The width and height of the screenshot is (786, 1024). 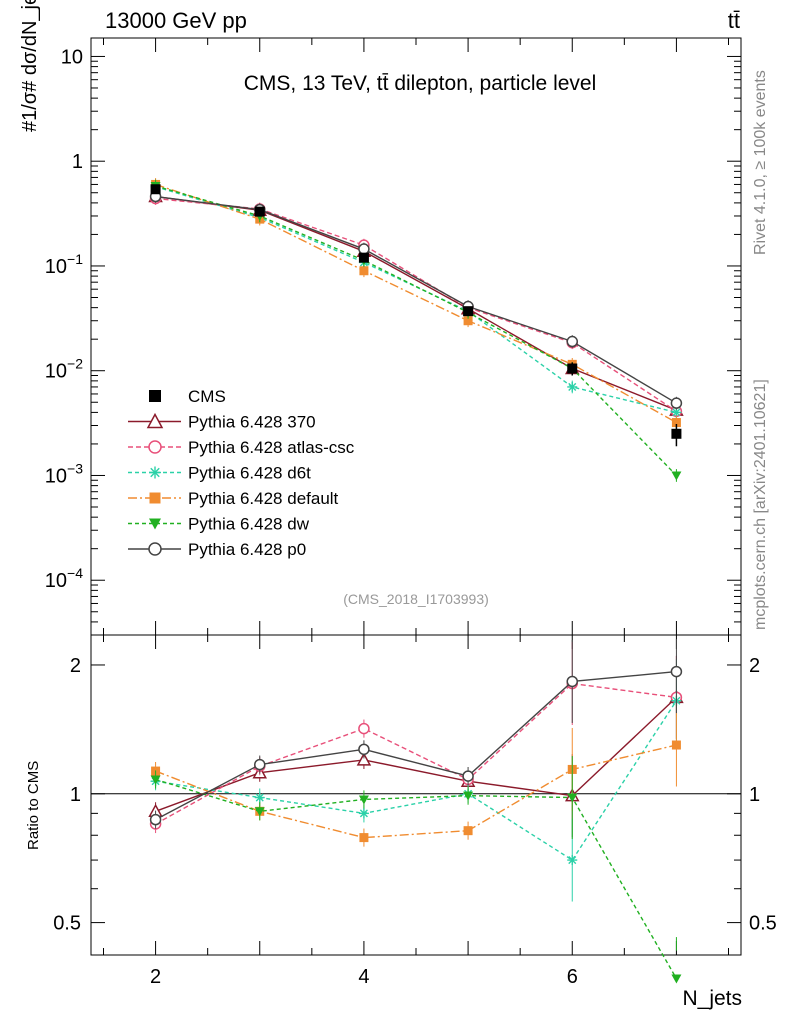 What do you see at coordinates (754, 666) in the screenshot?
I see `ratio-y-tick-label-right: 2` at bounding box center [754, 666].